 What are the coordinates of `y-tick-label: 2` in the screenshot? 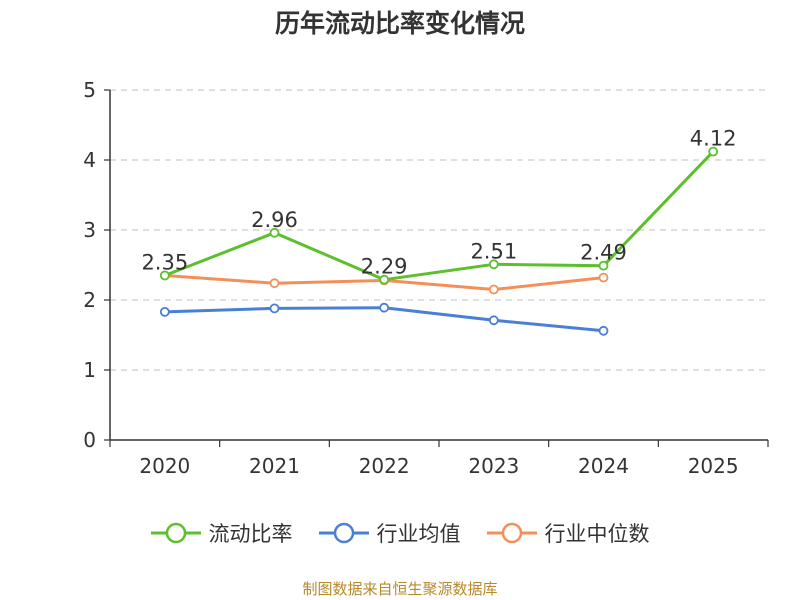 It's located at (89, 300).